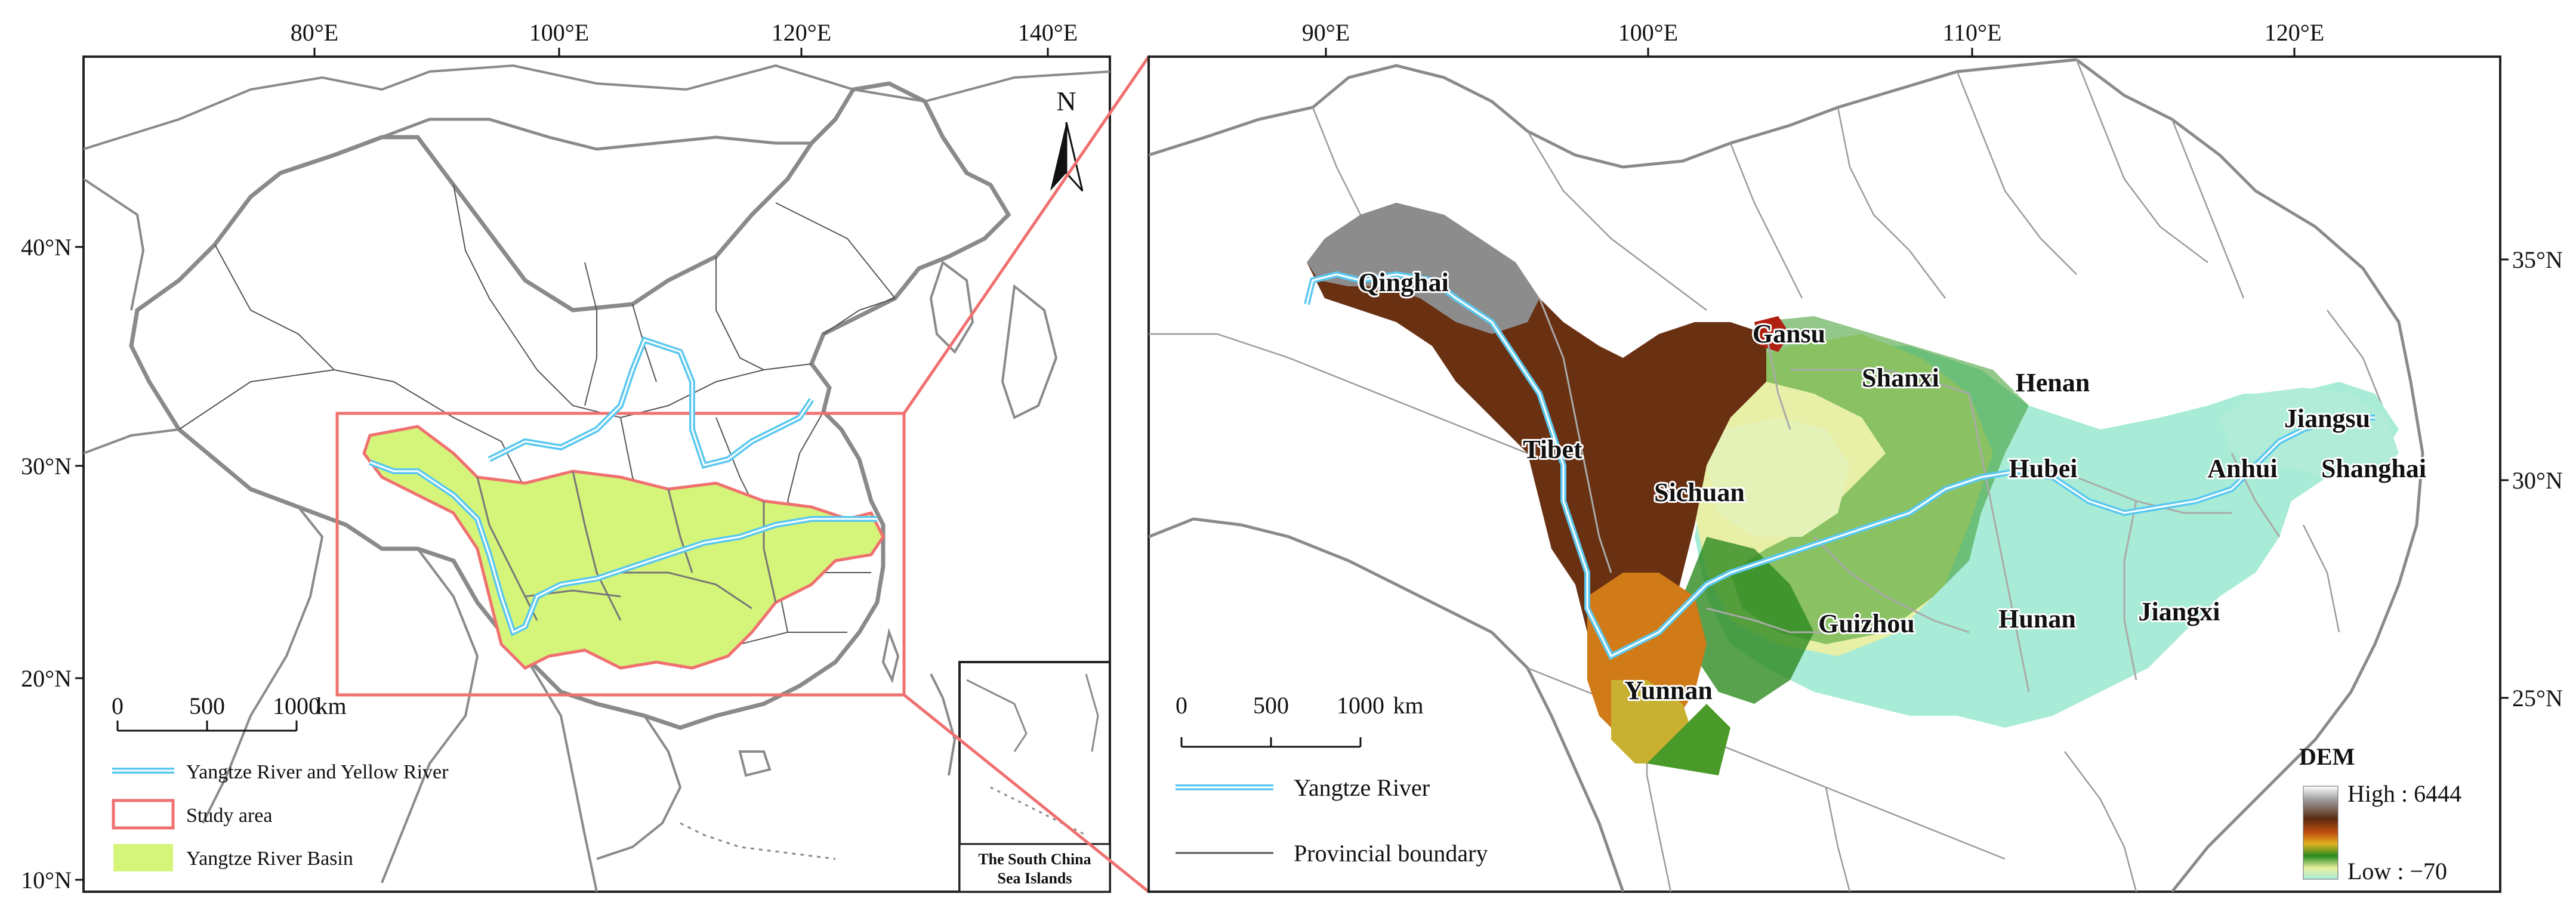 The width and height of the screenshot is (2576, 912). I want to click on inset-coast-east, so click(1092, 712).